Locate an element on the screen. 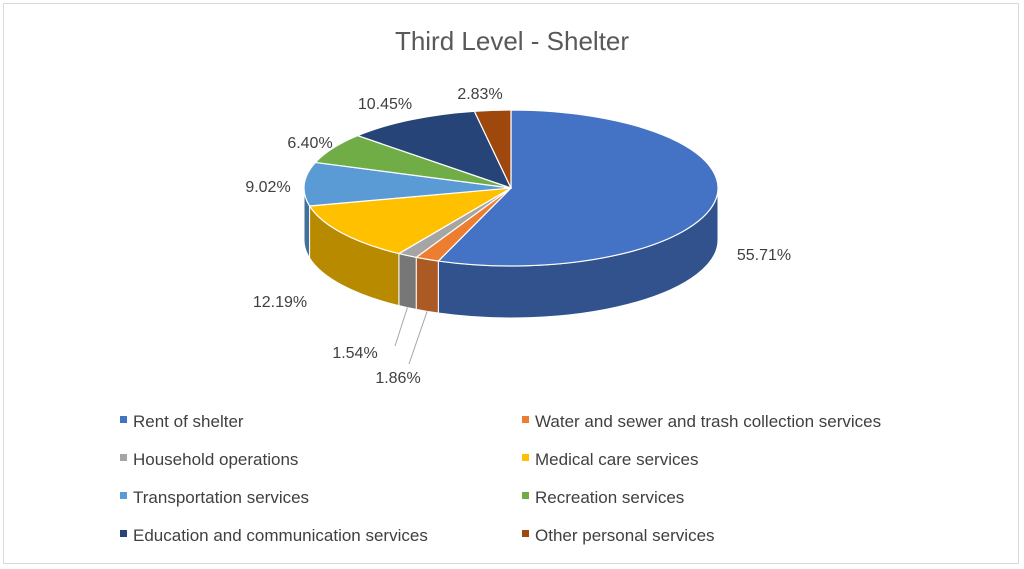 Image resolution: width=1024 pixels, height=569 pixels. legend-item-transportation-services: Transportation services is located at coordinates (214, 497).